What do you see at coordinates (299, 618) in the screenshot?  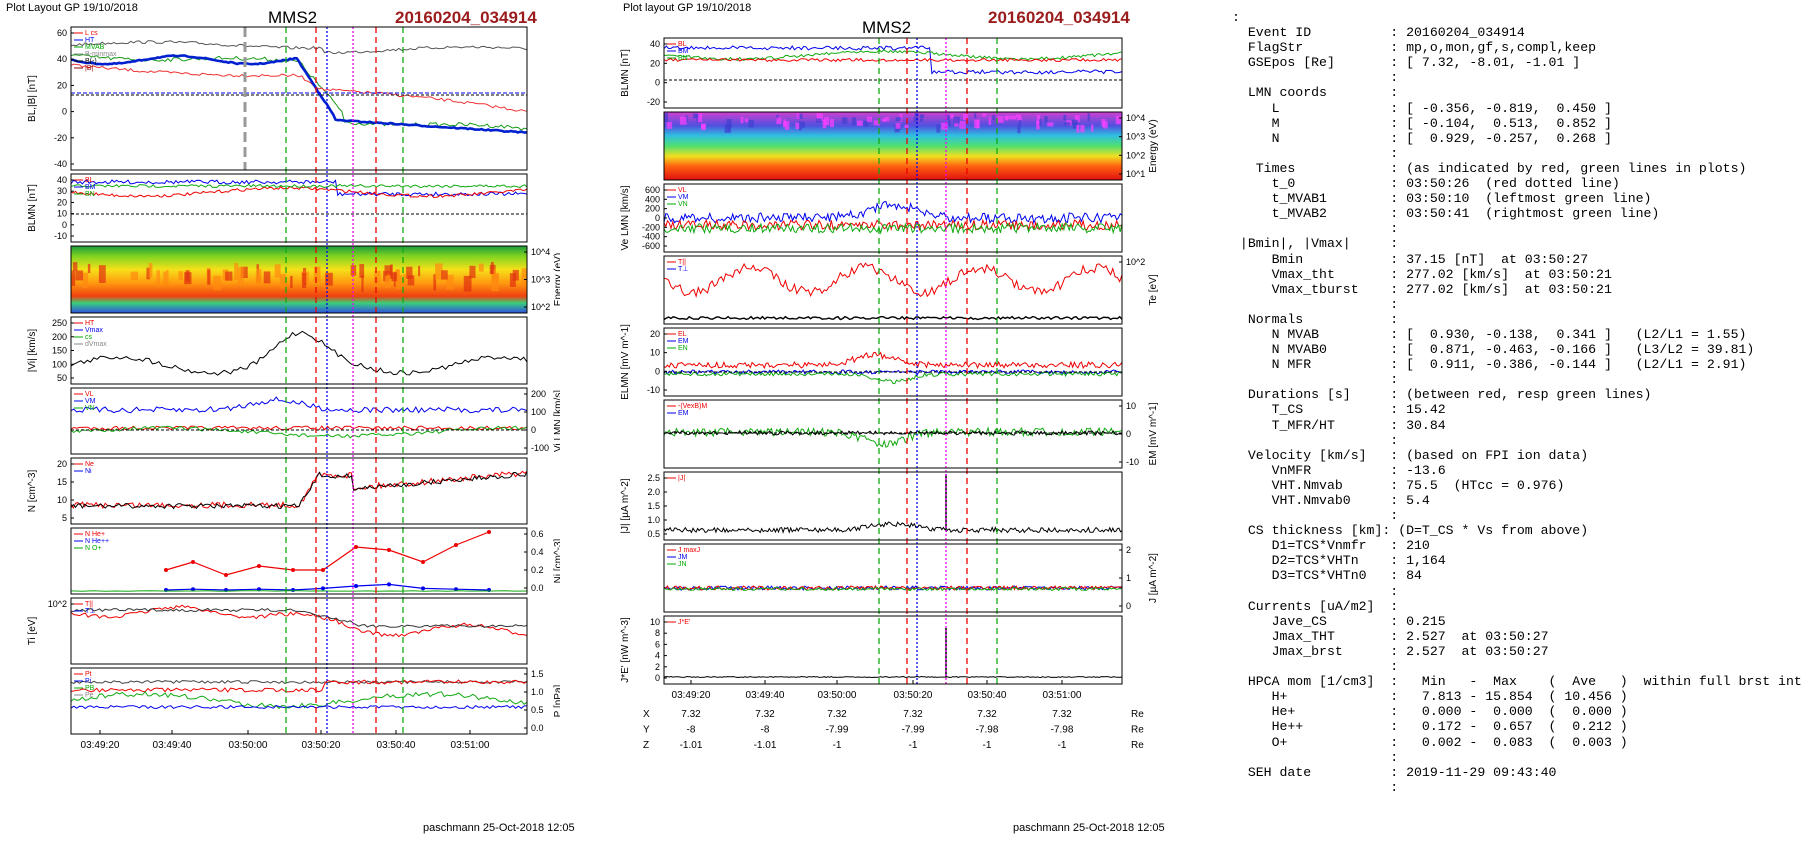 I see `series-Tperp` at bounding box center [299, 618].